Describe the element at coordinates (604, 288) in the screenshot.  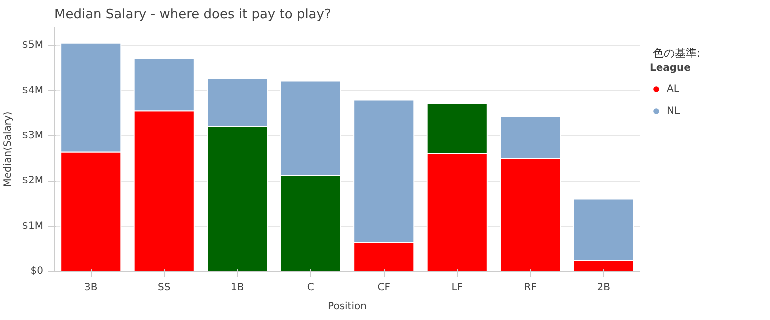
I see `x-tick-label: 2B` at that location.